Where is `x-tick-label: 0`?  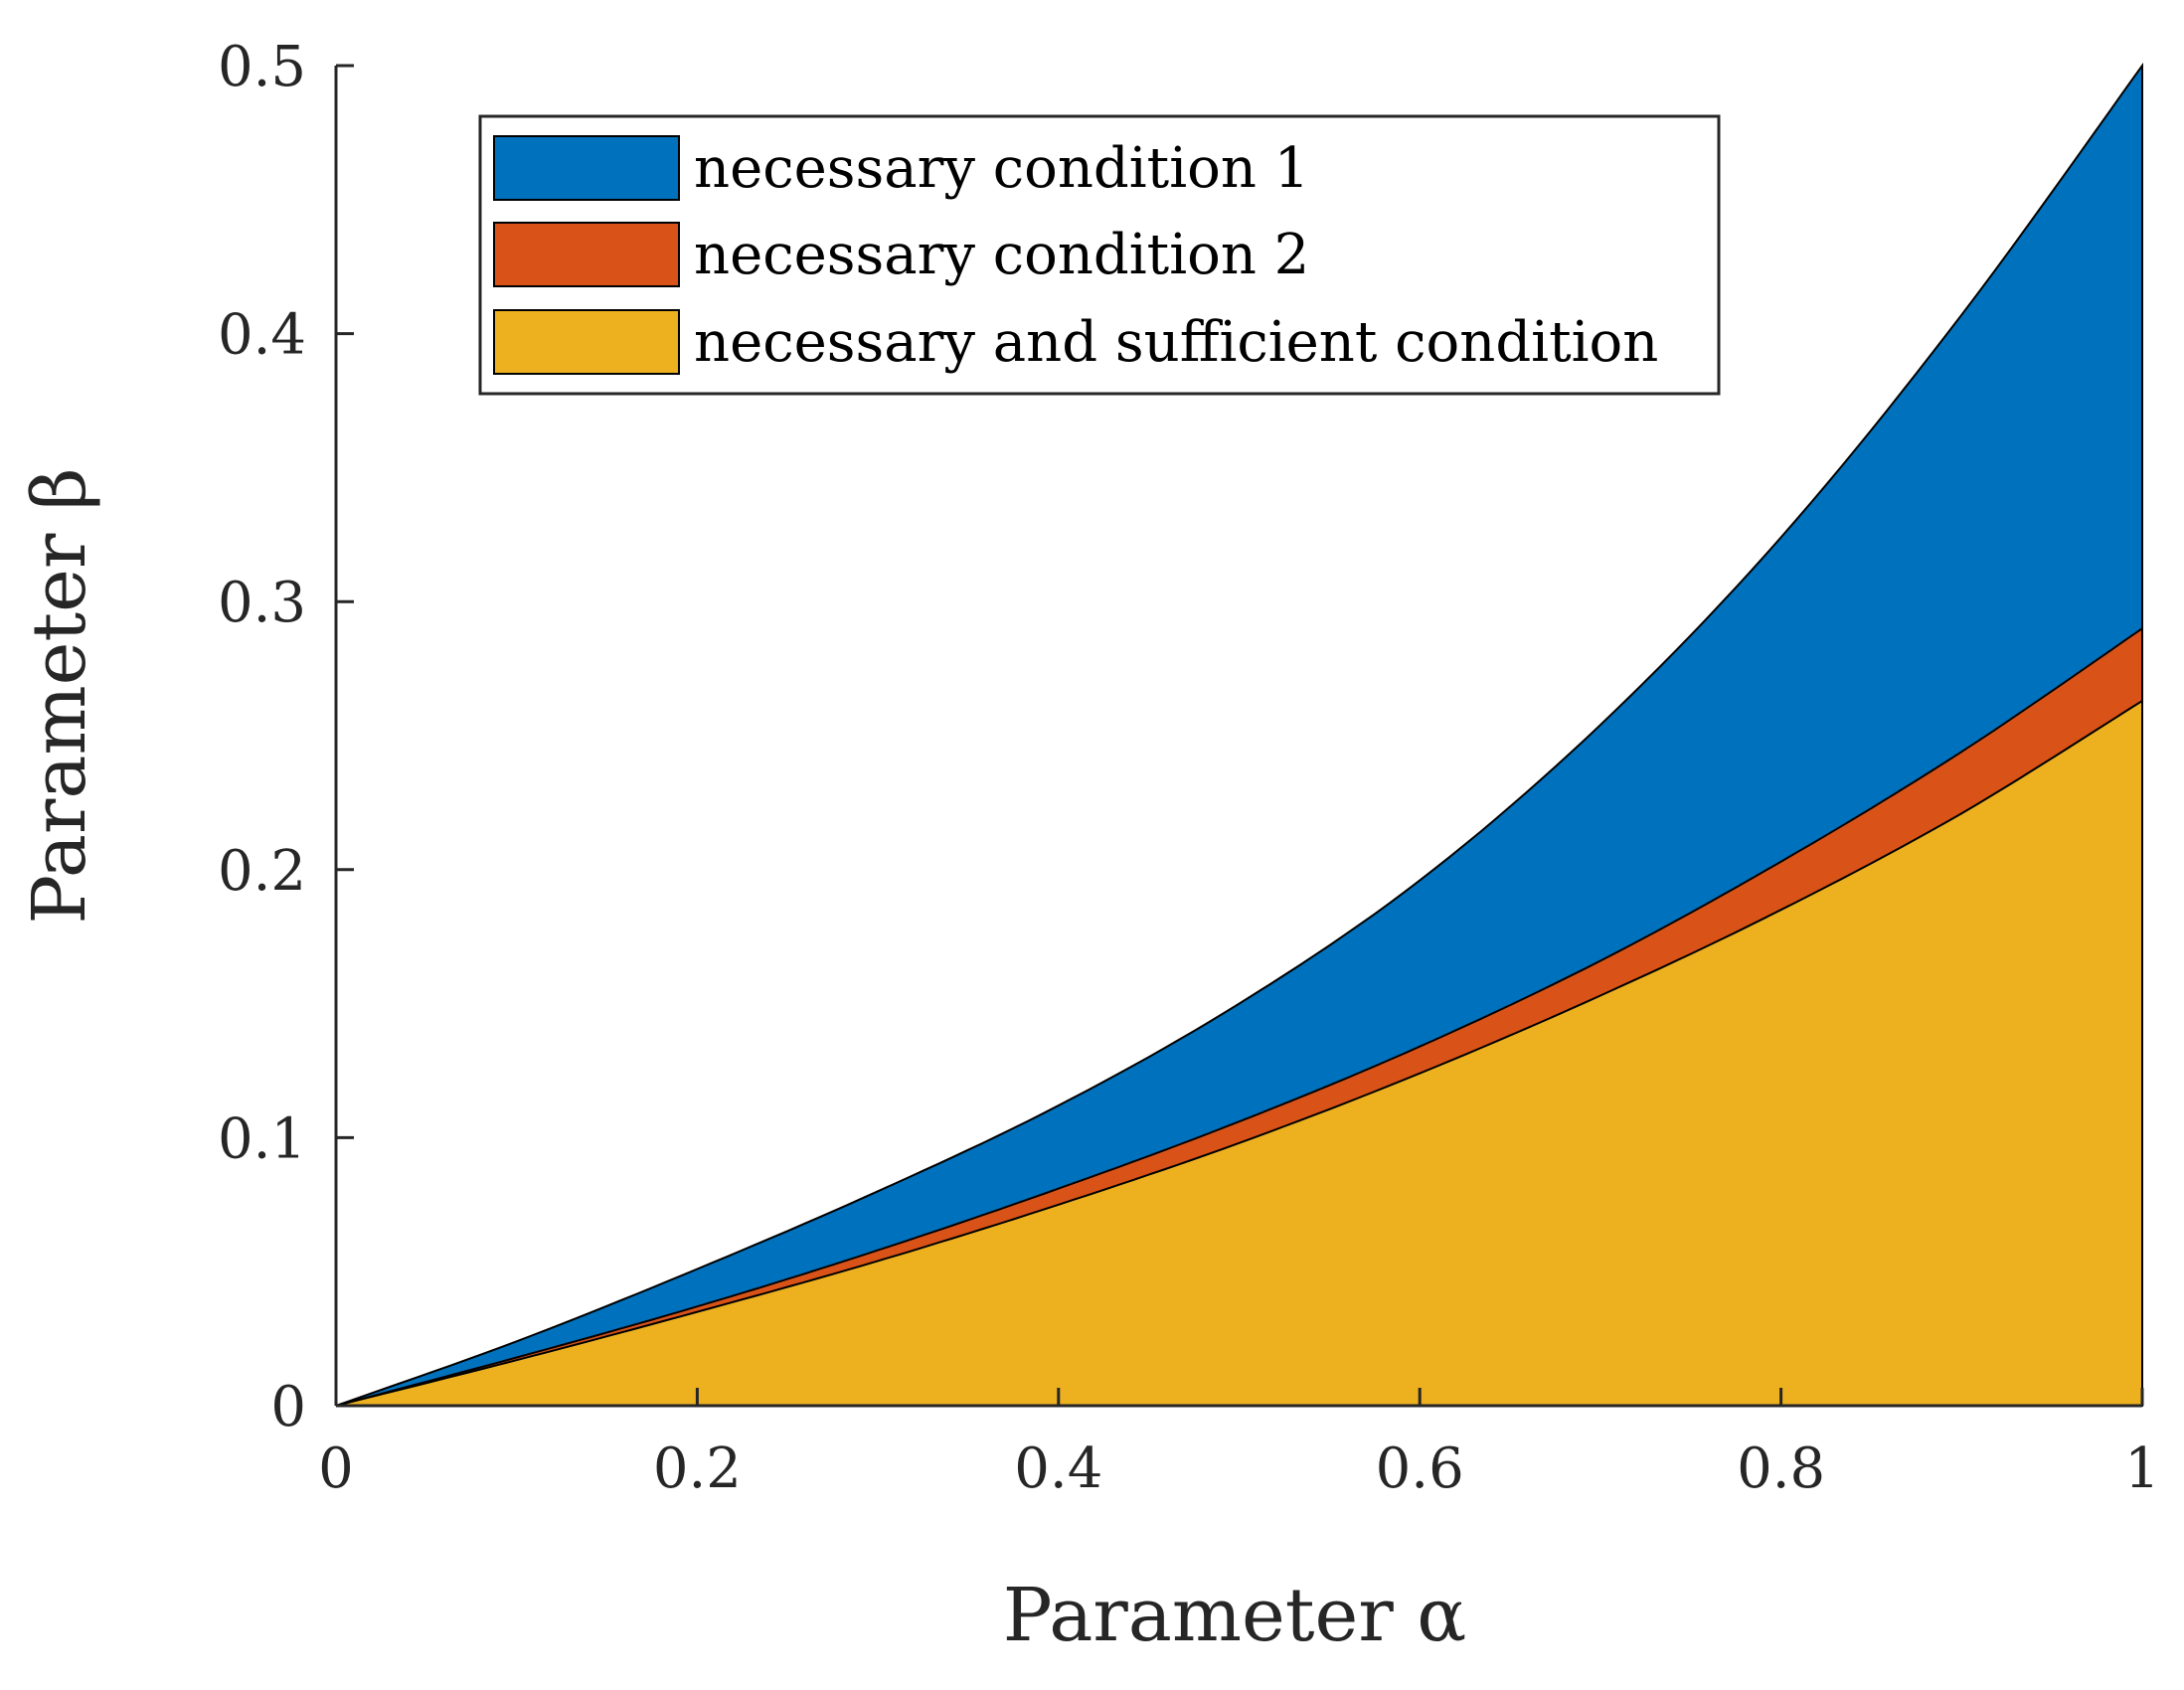
x-tick-label: 0 is located at coordinates (336, 1468).